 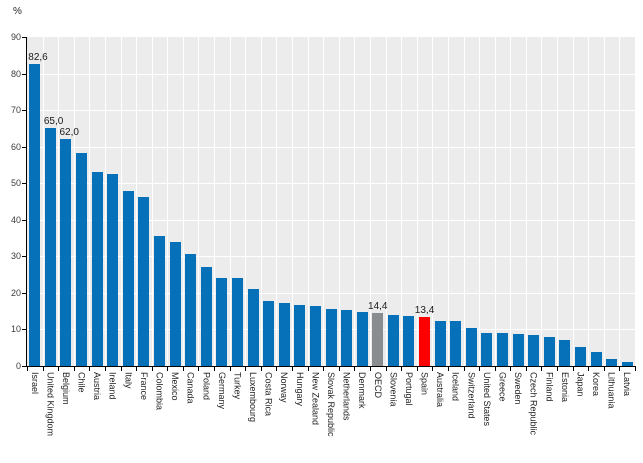 What do you see at coordinates (35, 215) in the screenshot?
I see `bar-israel` at bounding box center [35, 215].